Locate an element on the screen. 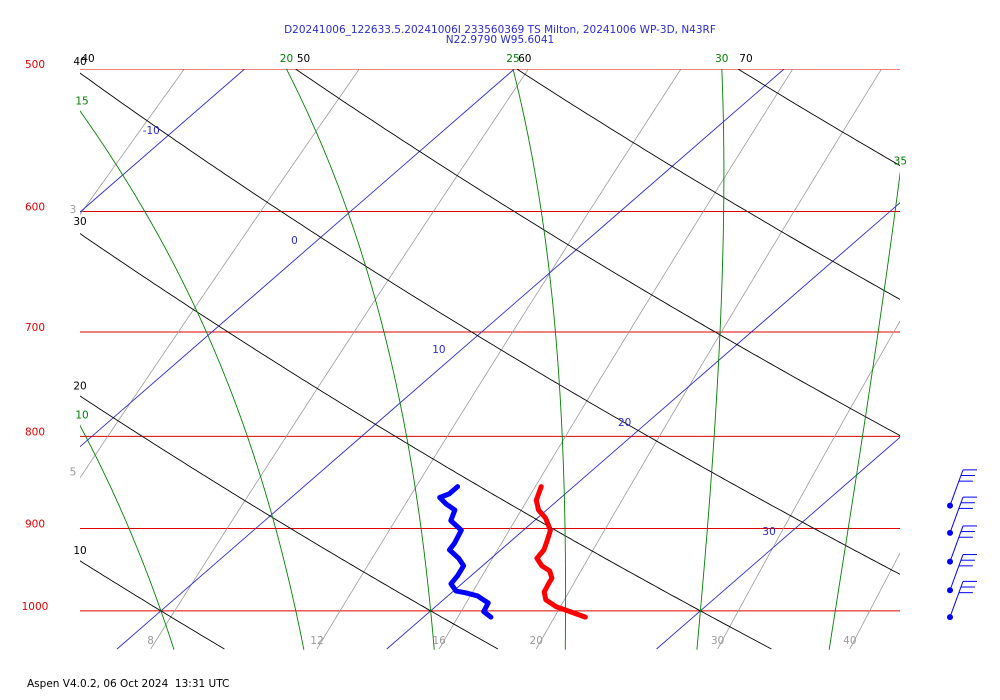 The height and width of the screenshot is (700, 1000). mixing-ratio-label: 12 is located at coordinates (316, 641).